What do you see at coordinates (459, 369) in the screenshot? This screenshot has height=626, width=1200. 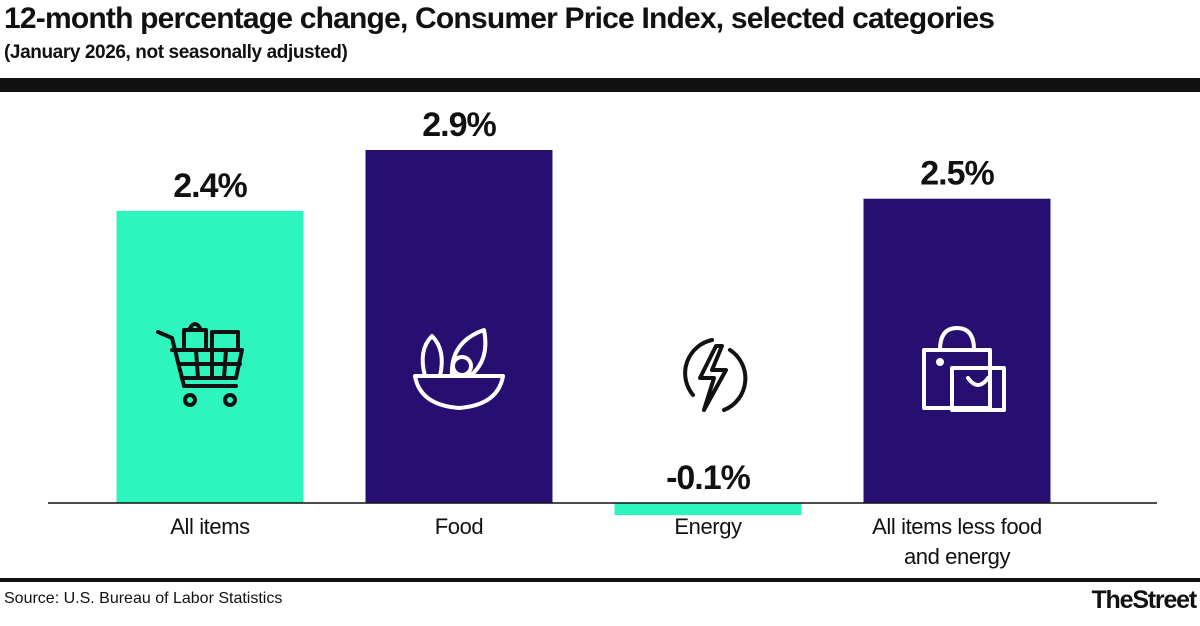 I see `salad-icon` at bounding box center [459, 369].